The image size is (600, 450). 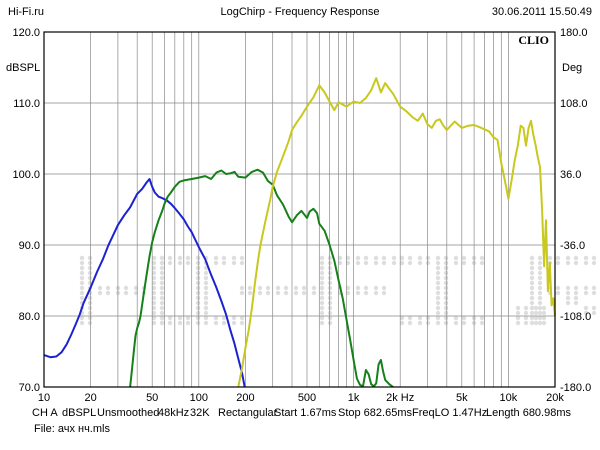 What do you see at coordinates (575, 388) in the screenshot?
I see `y2-tick-label: -180.0` at bounding box center [575, 388].